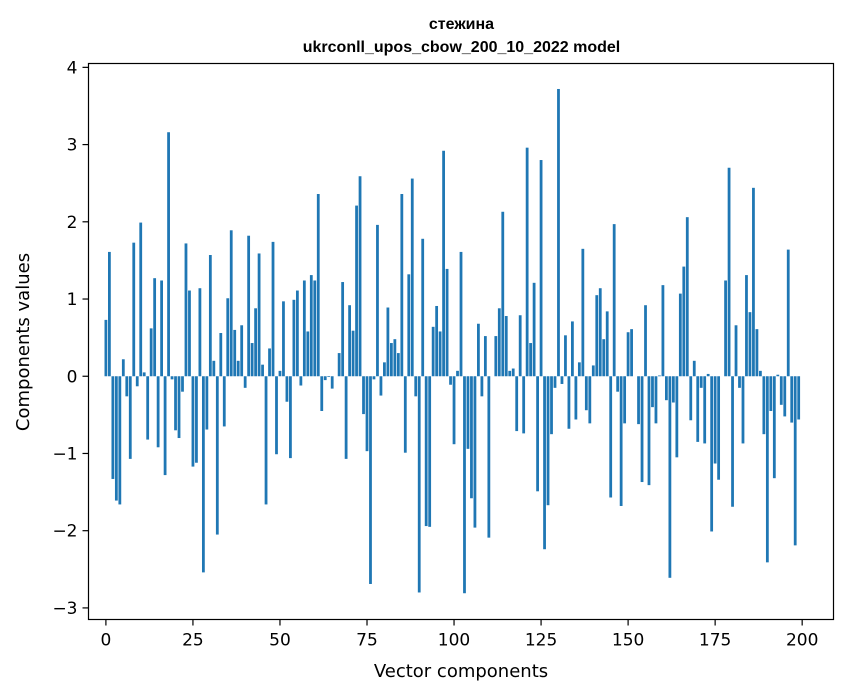 This screenshot has height=696, width=847. What do you see at coordinates (802, 641) in the screenshot?
I see `x-tick-label: 200` at bounding box center [802, 641].